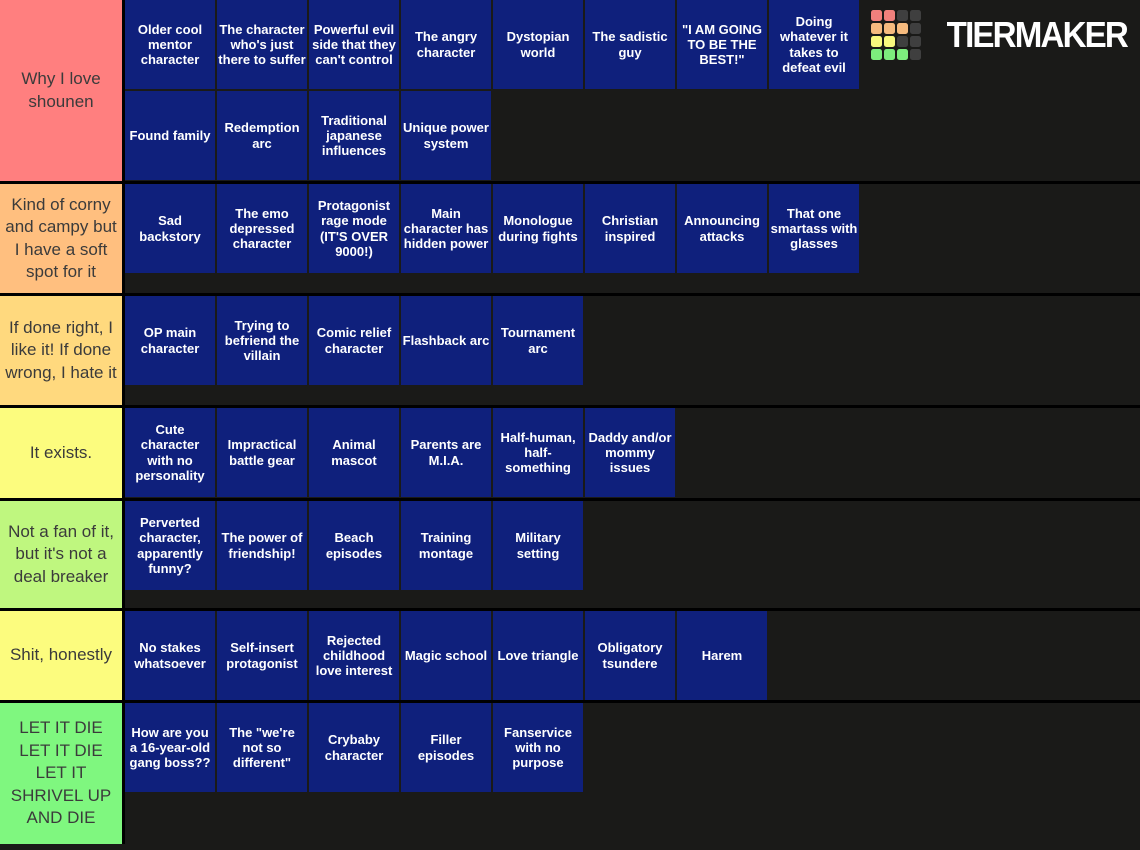  I want to click on tier-item-tile: Perverted character, apparently funny?, so click(170, 545).